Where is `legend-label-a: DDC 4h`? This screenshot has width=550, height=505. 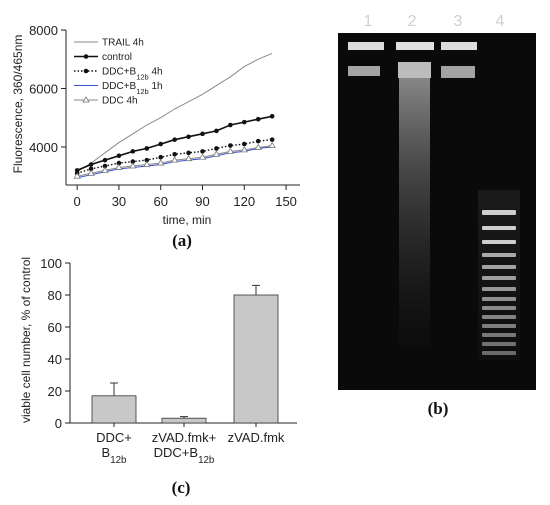
legend-label-a: DDC 4h is located at coordinates (120, 101).